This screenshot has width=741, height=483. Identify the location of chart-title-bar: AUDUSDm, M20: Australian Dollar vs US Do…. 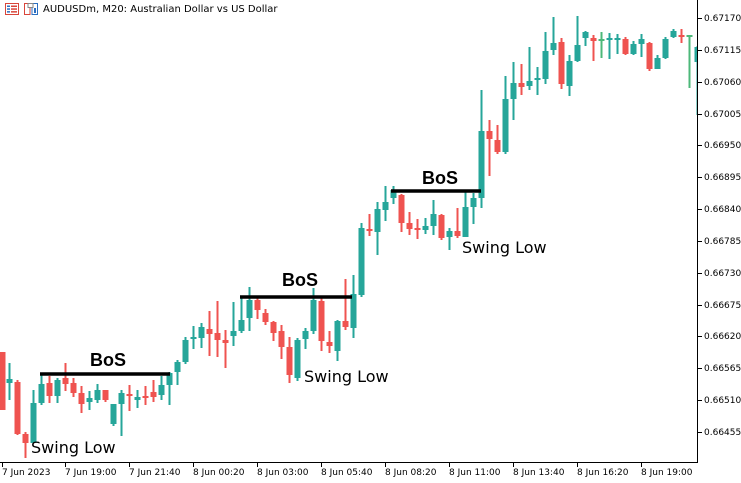
(141, 9).